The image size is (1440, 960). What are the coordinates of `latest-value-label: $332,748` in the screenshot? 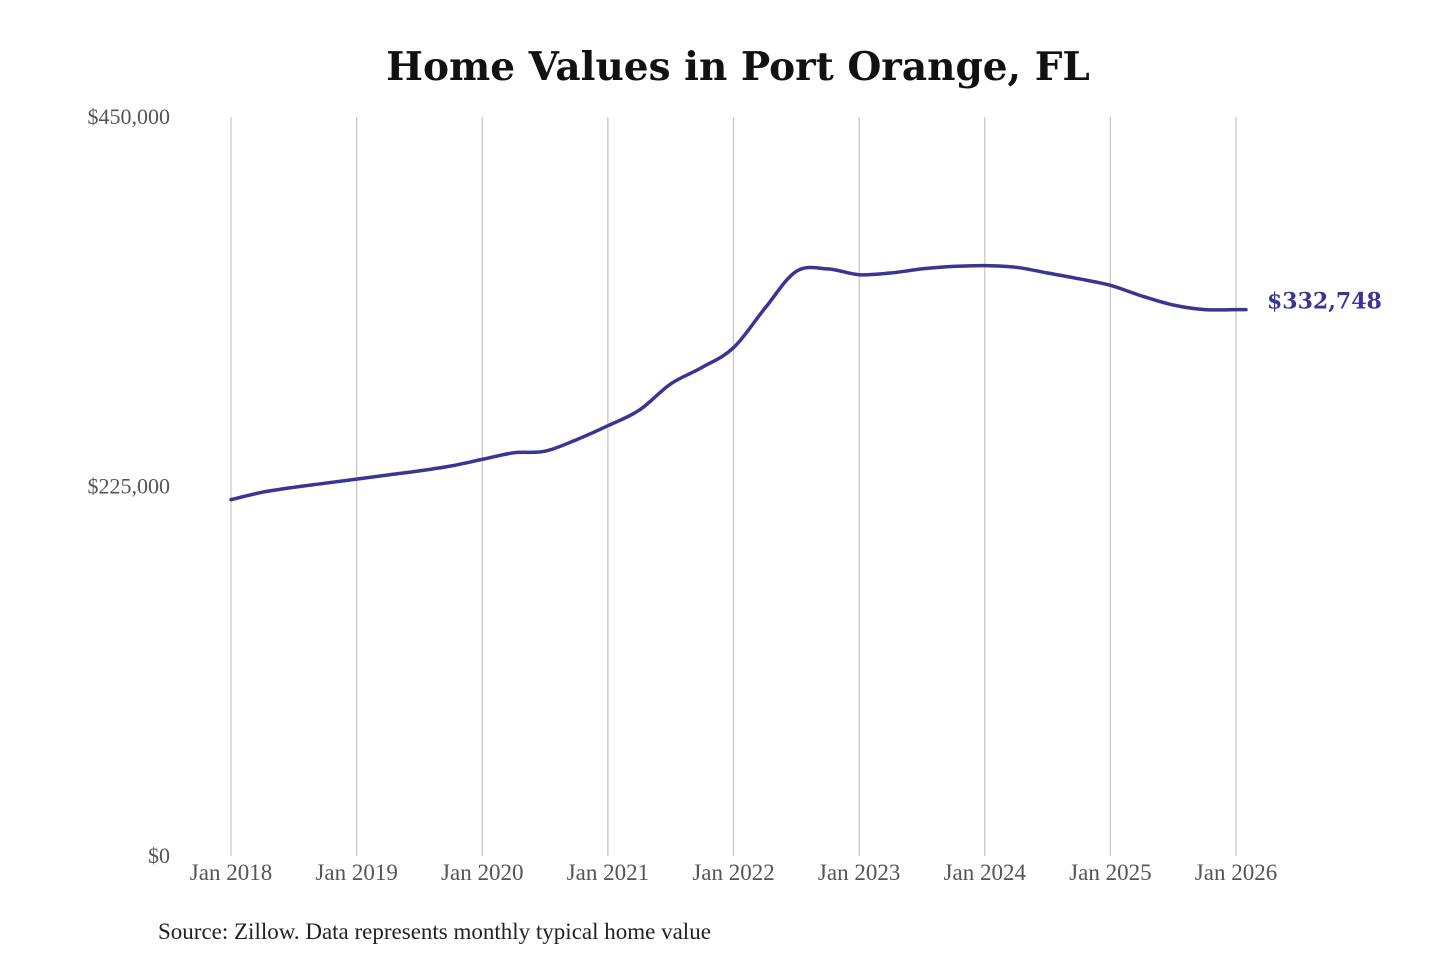 It's located at (1324, 302).